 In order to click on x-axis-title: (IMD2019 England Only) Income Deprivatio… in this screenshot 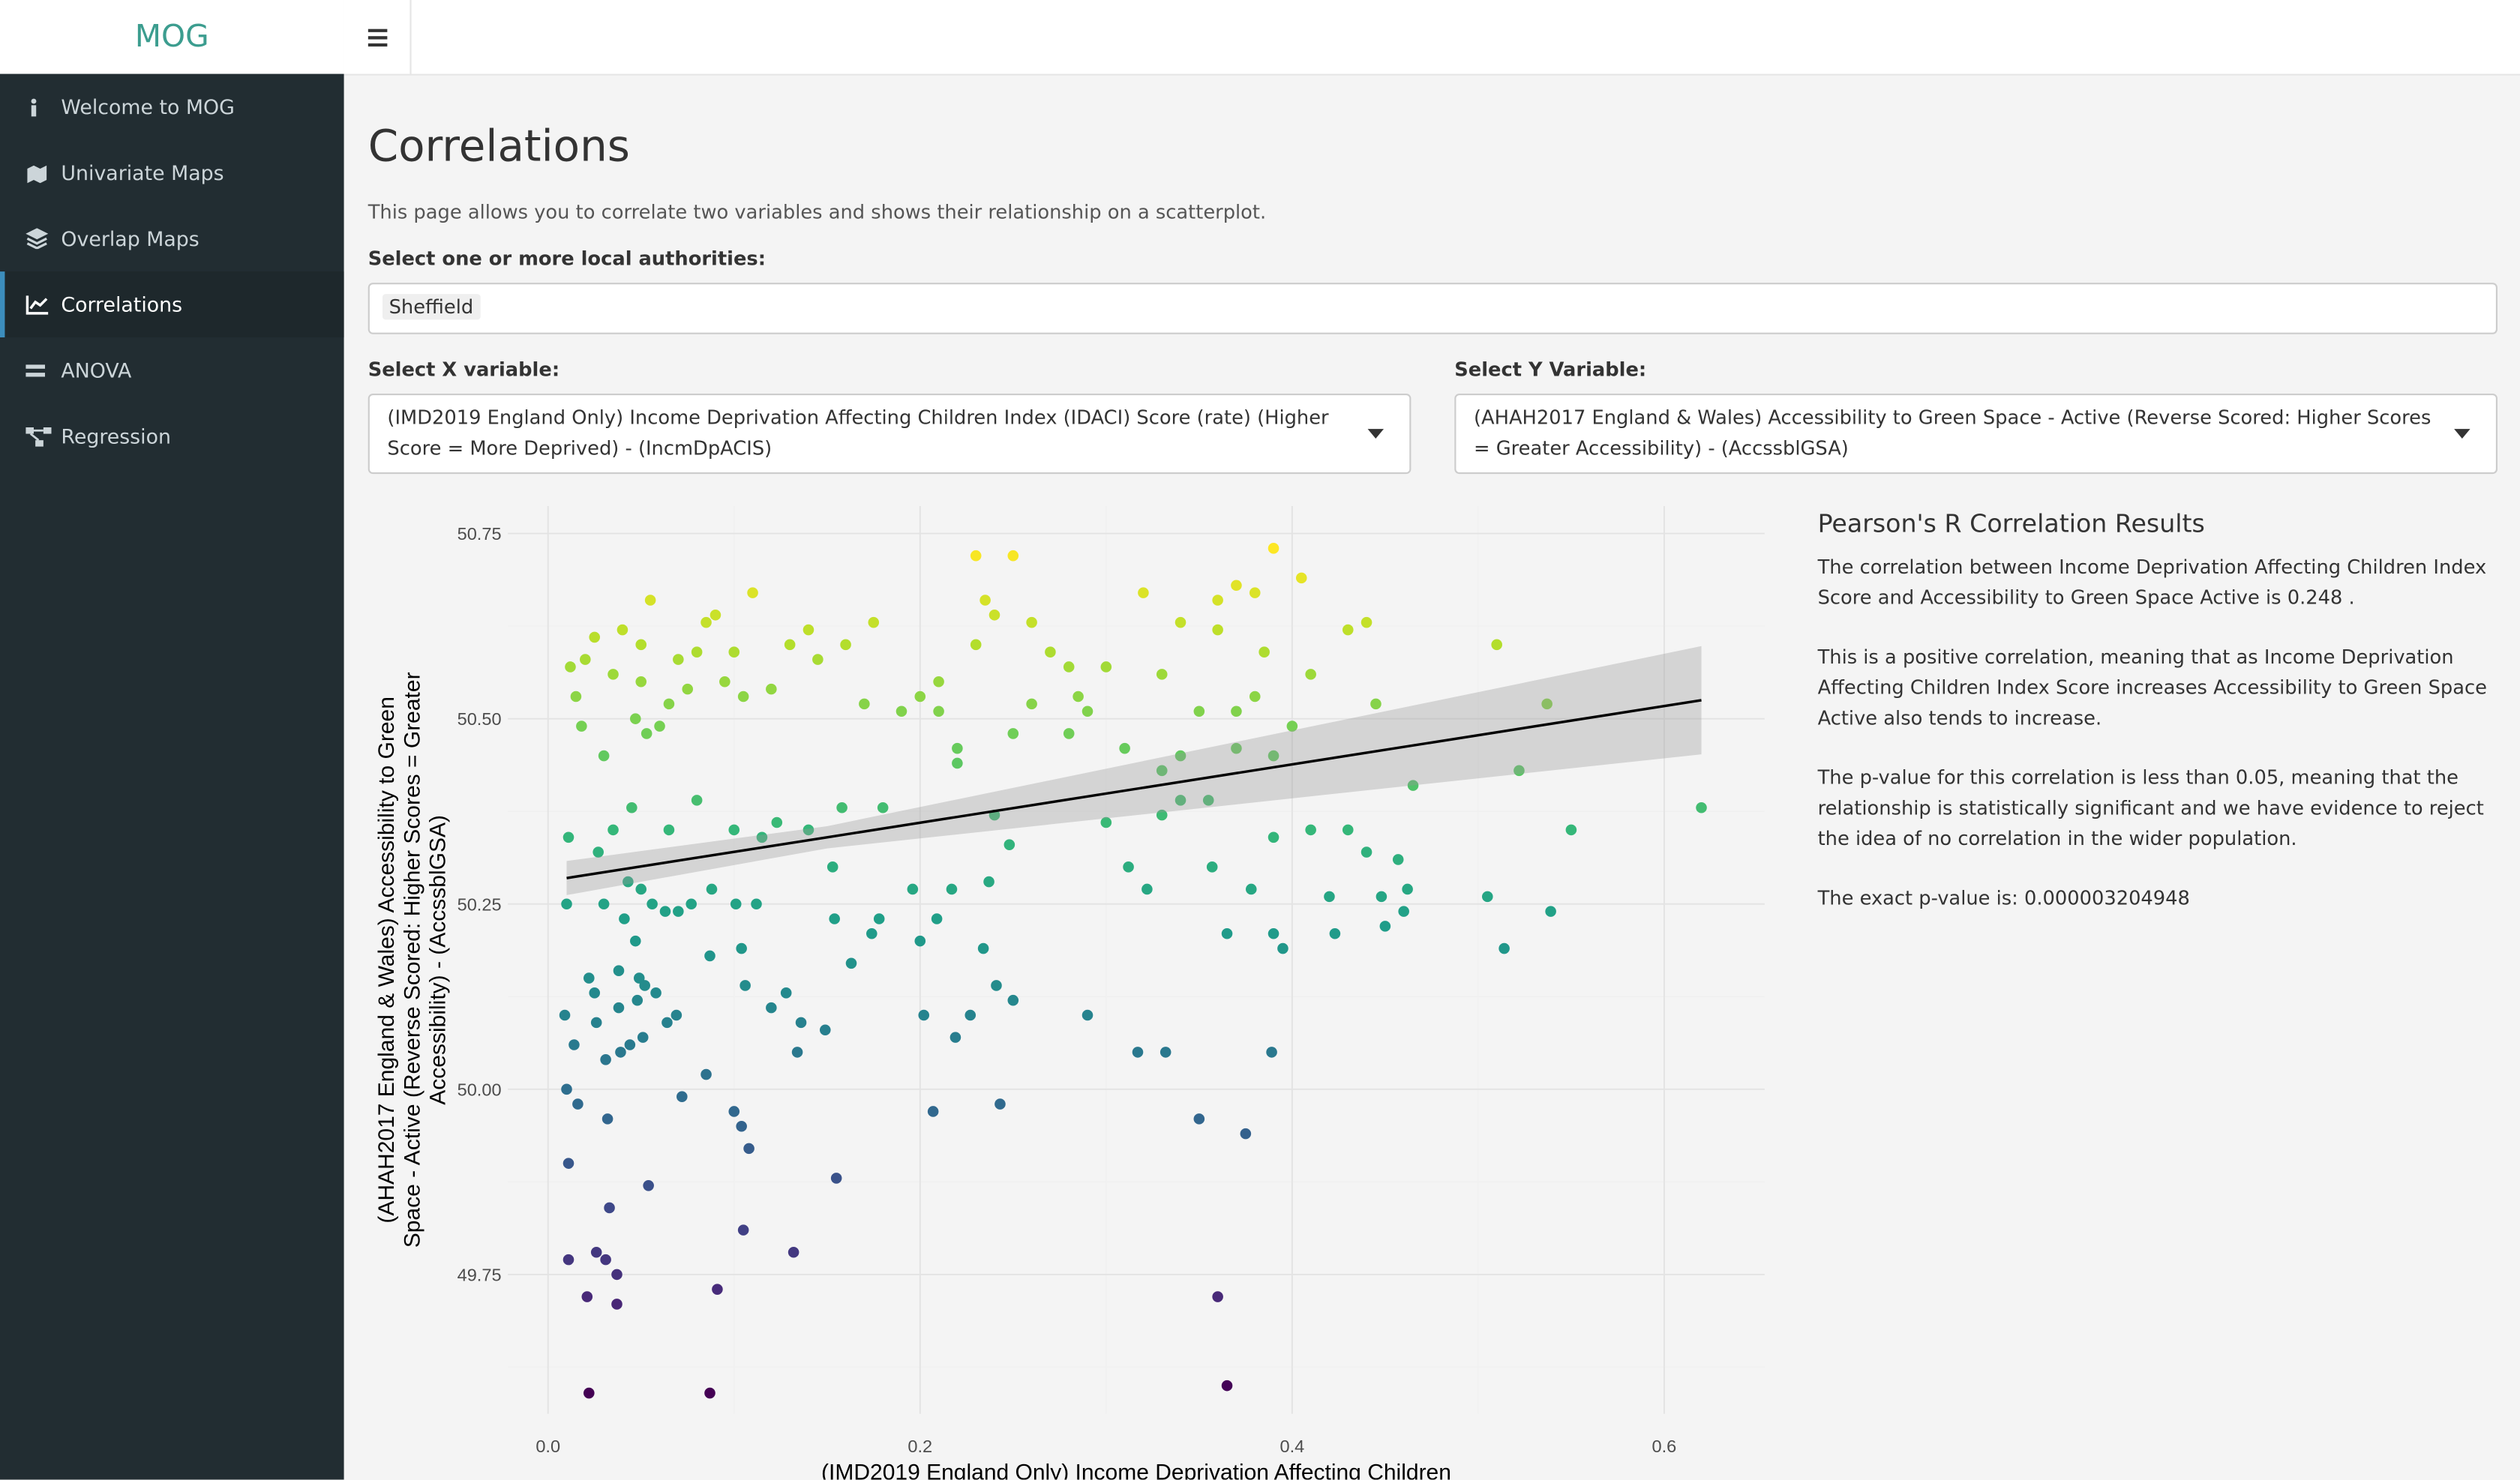, I will do `click(1136, 1470)`.